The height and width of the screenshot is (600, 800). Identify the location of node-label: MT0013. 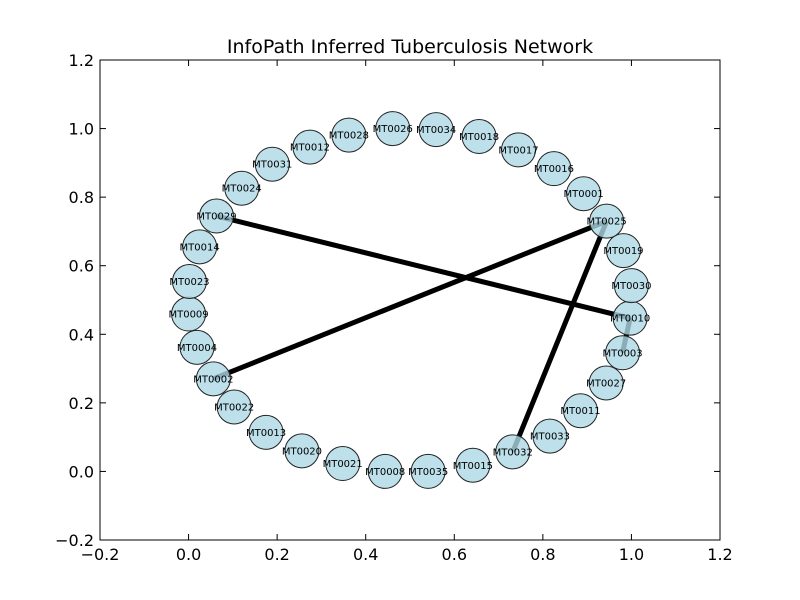
(266, 433).